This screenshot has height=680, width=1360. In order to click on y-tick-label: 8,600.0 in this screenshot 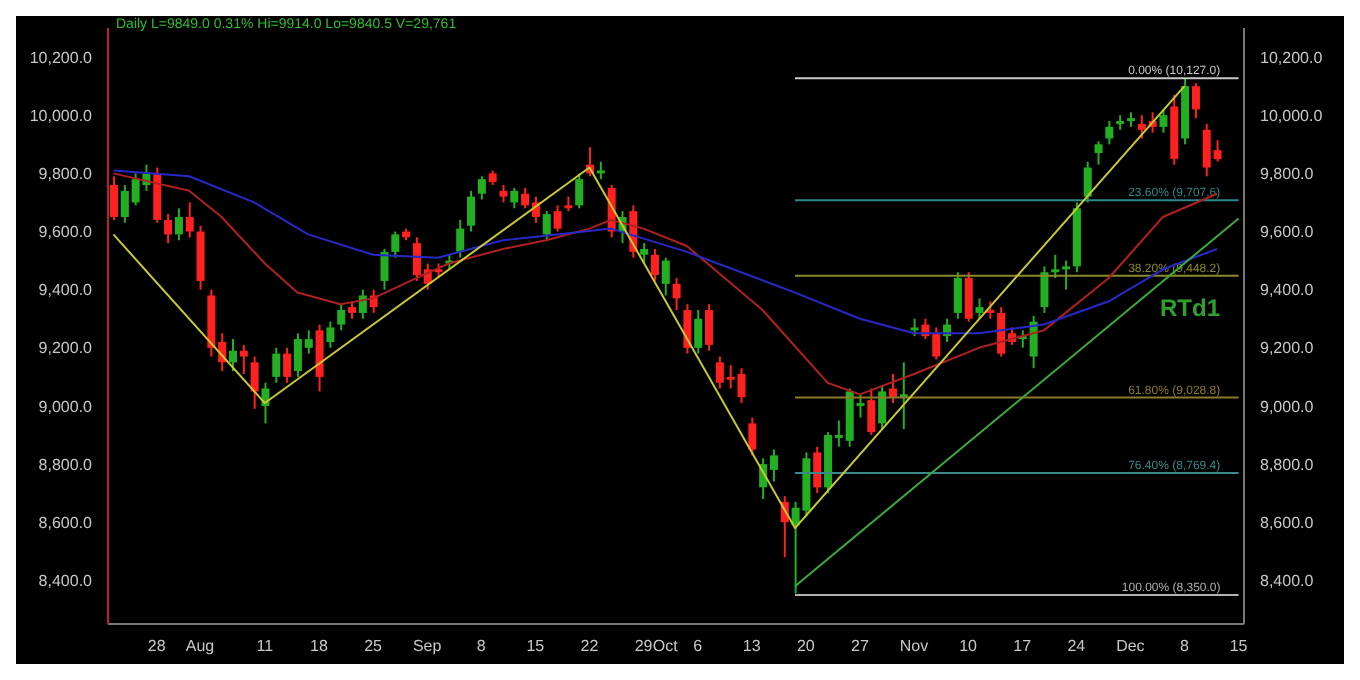, I will do `click(66, 522)`.